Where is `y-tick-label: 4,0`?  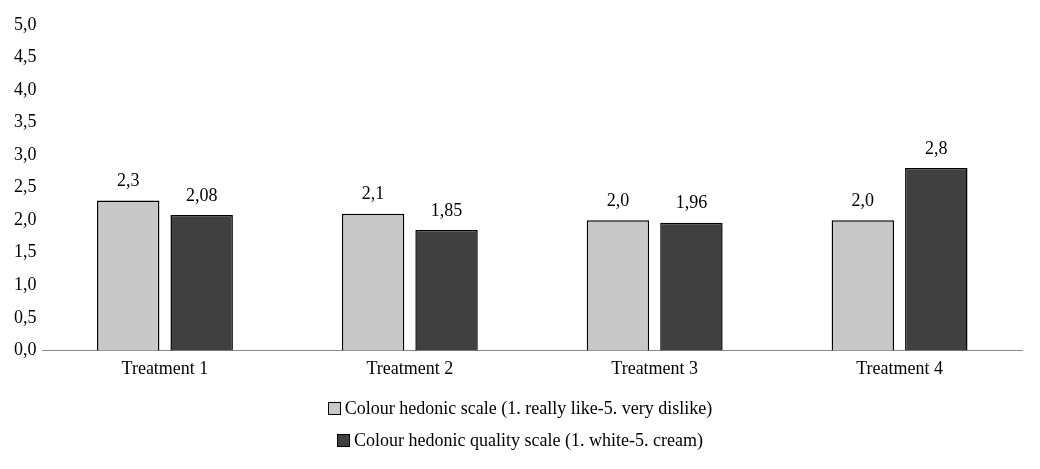 y-tick-label: 4,0 is located at coordinates (25, 88).